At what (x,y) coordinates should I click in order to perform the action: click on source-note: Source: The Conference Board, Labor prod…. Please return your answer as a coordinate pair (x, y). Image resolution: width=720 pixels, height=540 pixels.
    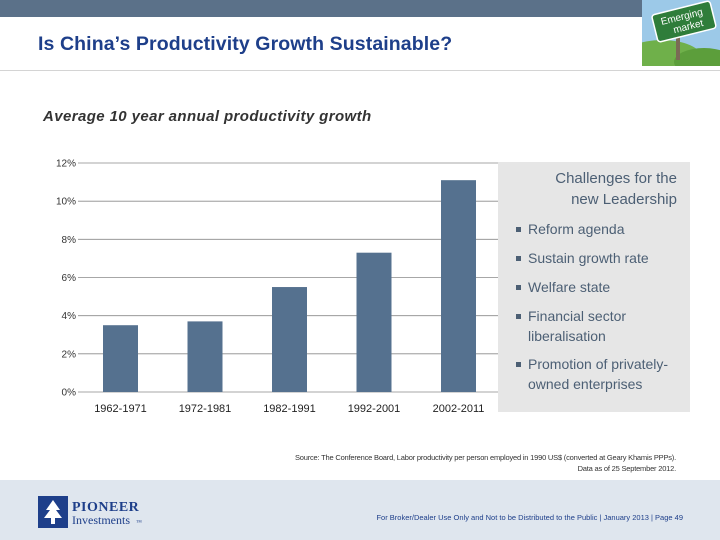
    Looking at the image, I should click on (413, 463).